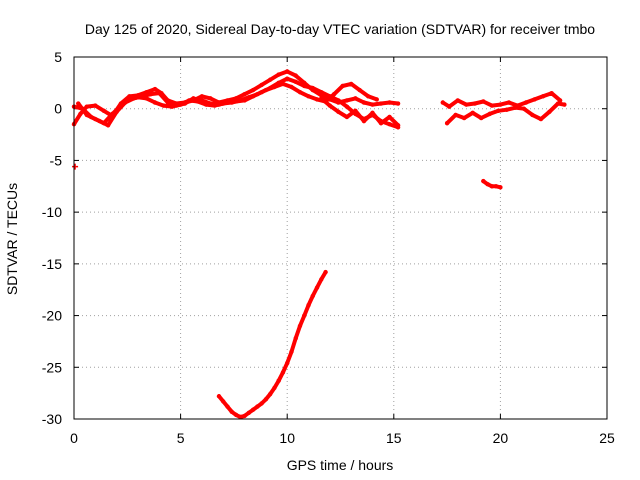 This screenshot has height=480, width=640. What do you see at coordinates (74, 438) in the screenshot?
I see `x-tick-label: 0` at bounding box center [74, 438].